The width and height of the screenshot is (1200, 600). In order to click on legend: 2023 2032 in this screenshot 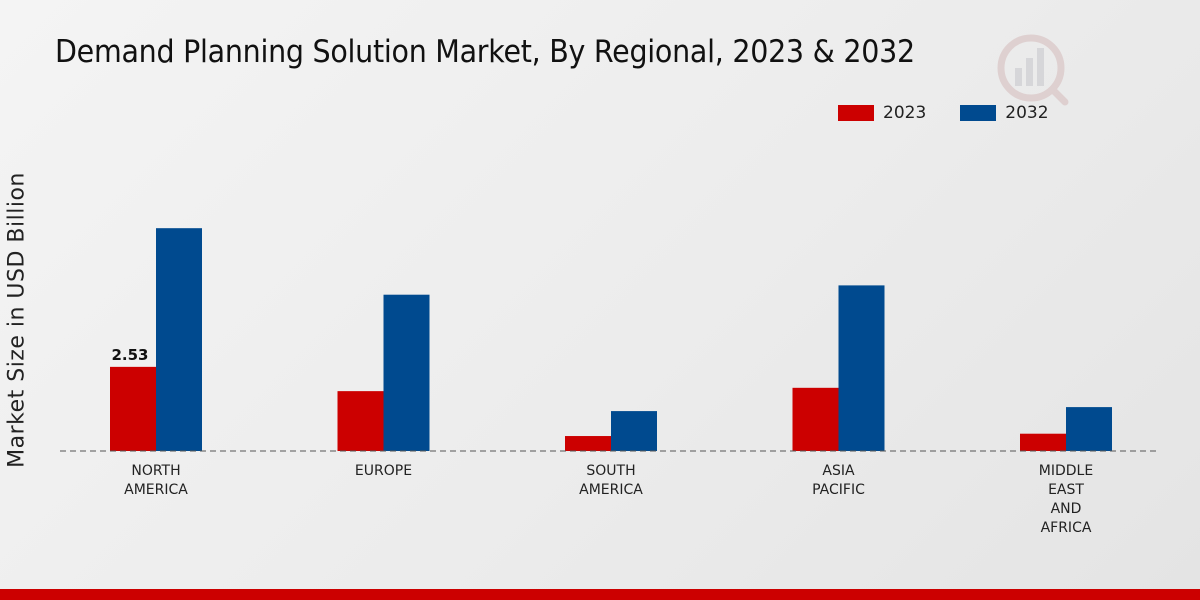, I will do `click(960, 113)`.